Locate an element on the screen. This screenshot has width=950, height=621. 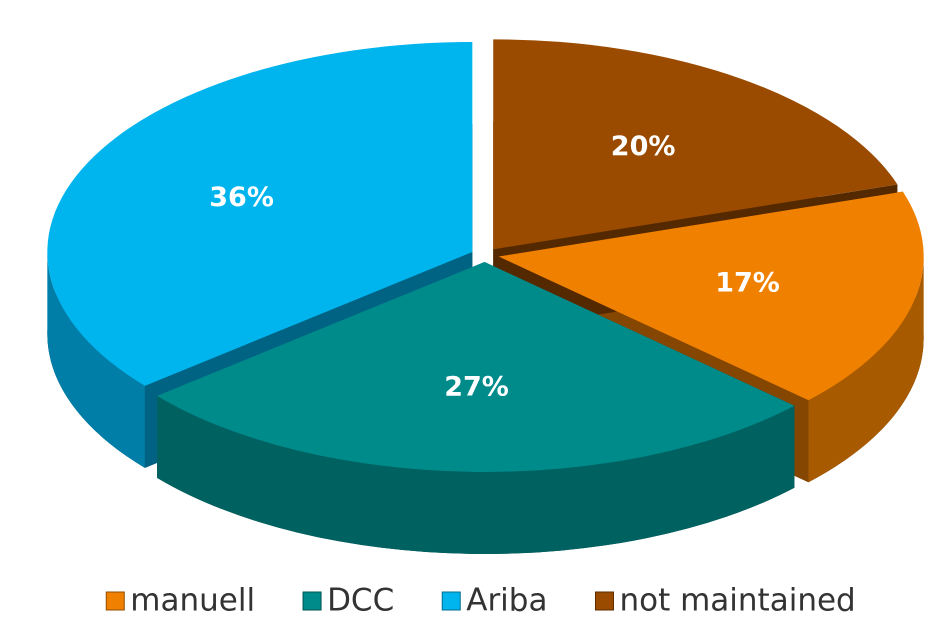
value-label: 36% is located at coordinates (241, 197).